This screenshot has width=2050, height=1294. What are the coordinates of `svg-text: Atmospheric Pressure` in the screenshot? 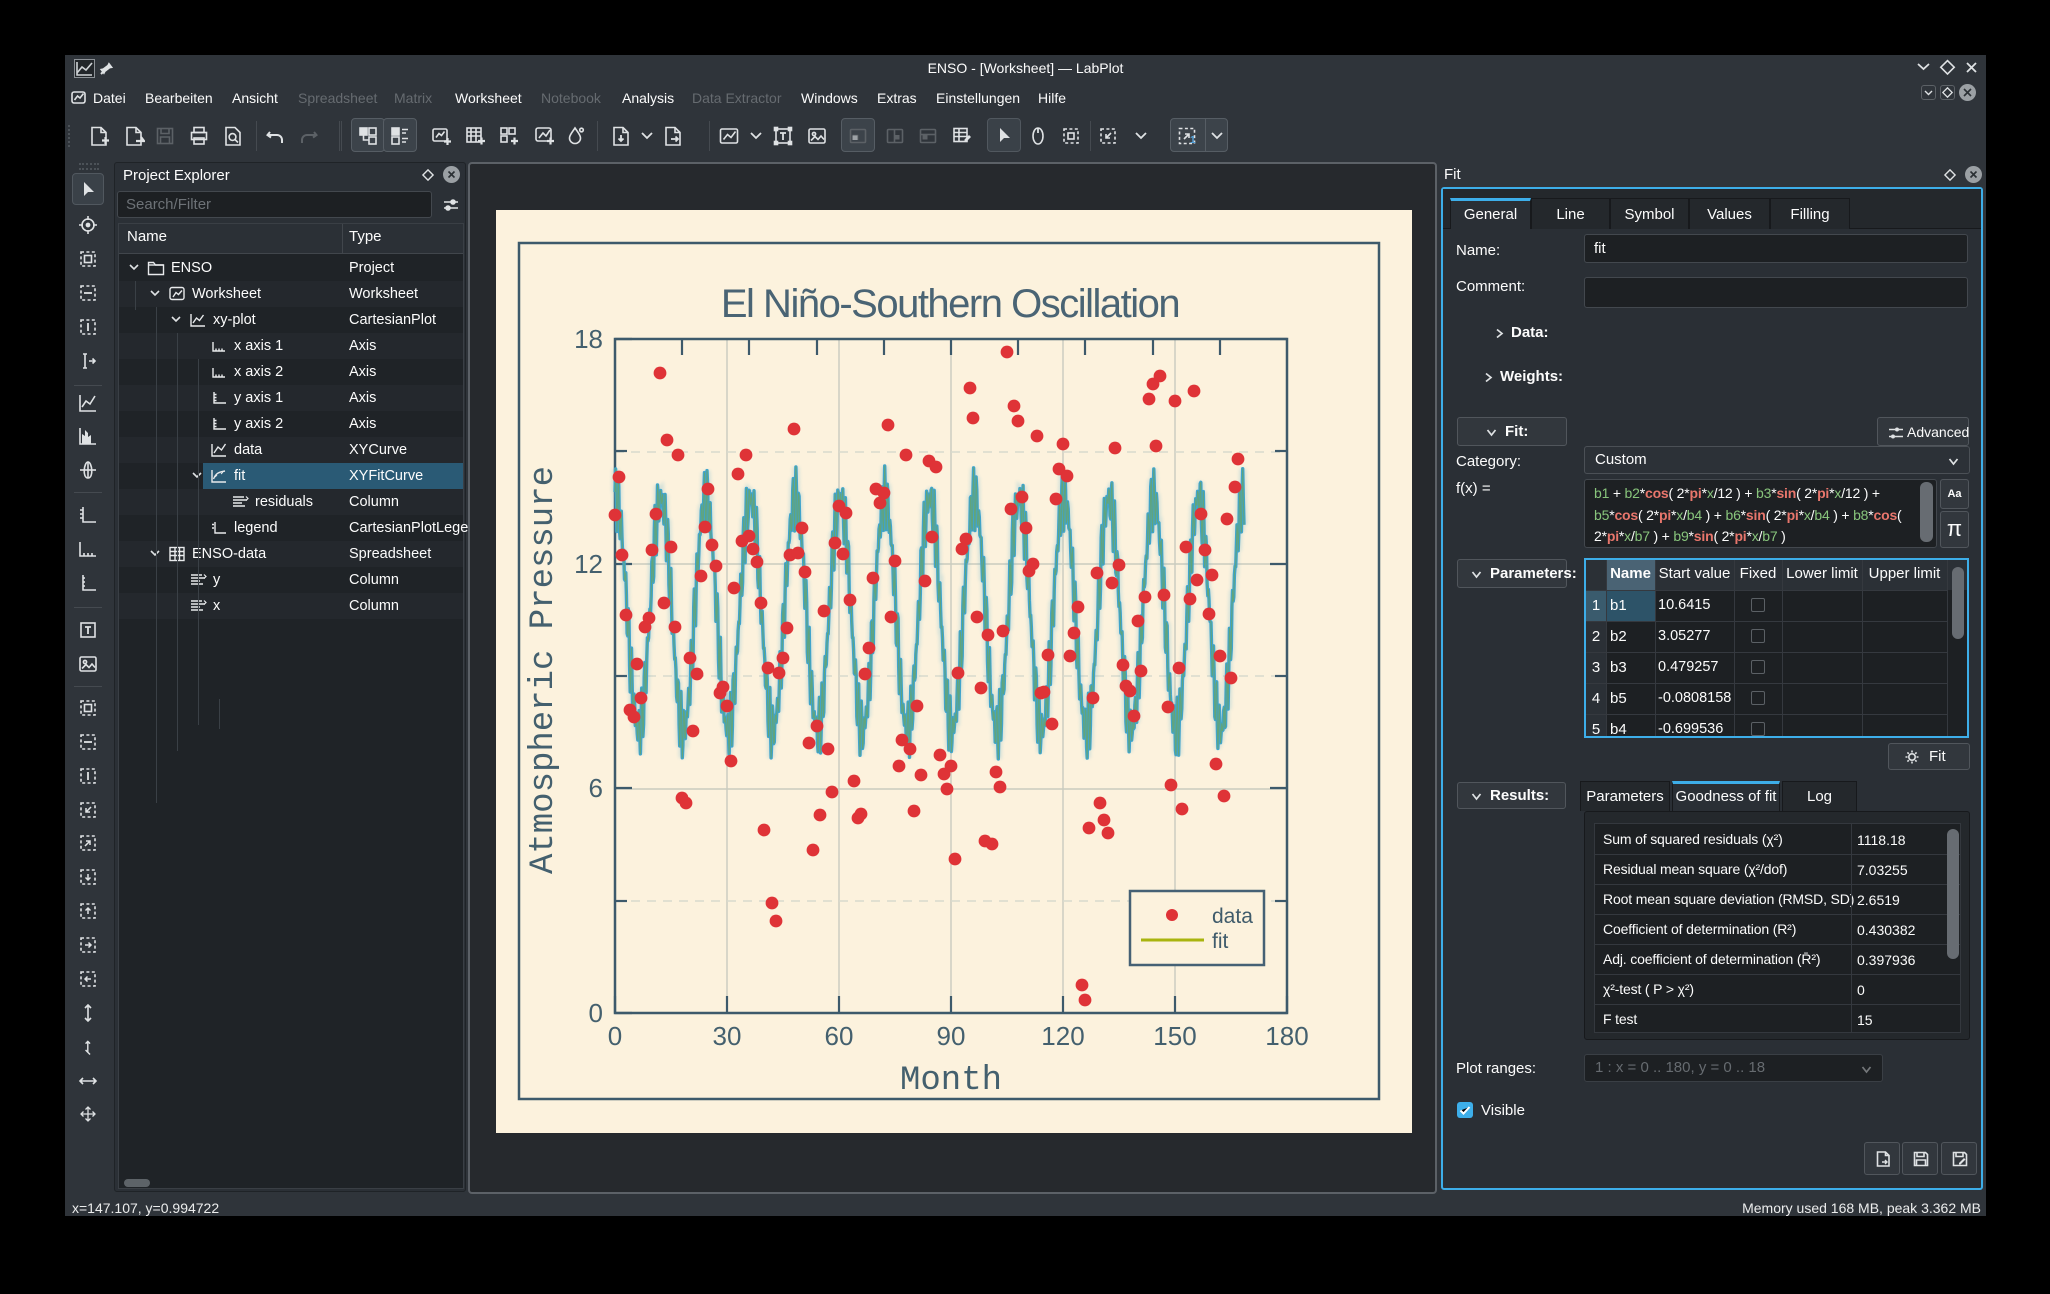 It's located at (544, 670).